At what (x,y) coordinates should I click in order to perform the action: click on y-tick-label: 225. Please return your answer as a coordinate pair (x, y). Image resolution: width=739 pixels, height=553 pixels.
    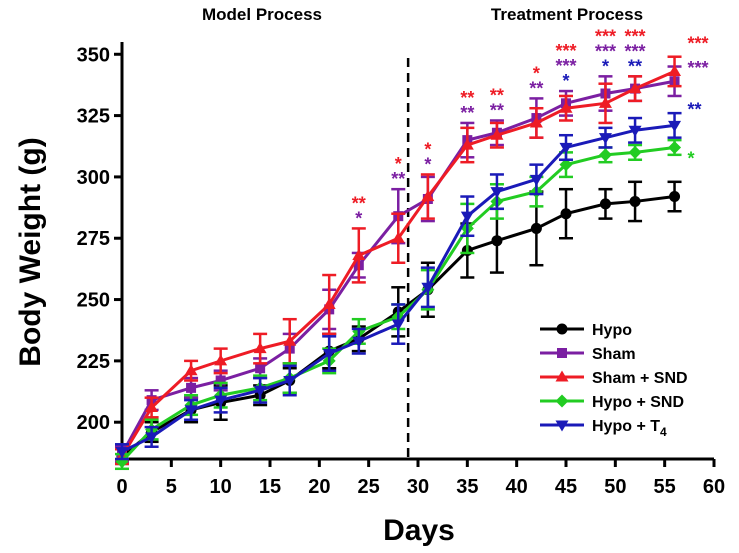
    Looking at the image, I should click on (93, 362).